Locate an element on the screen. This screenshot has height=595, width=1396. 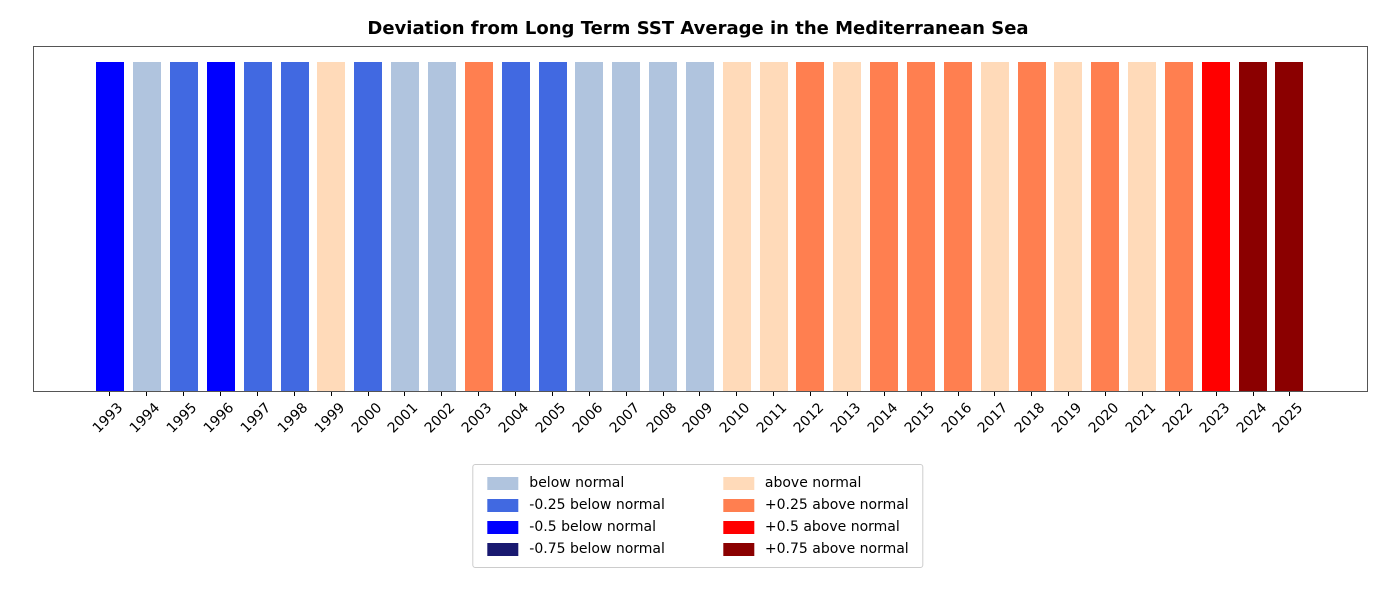
bar-1998 is located at coordinates (294, 226).